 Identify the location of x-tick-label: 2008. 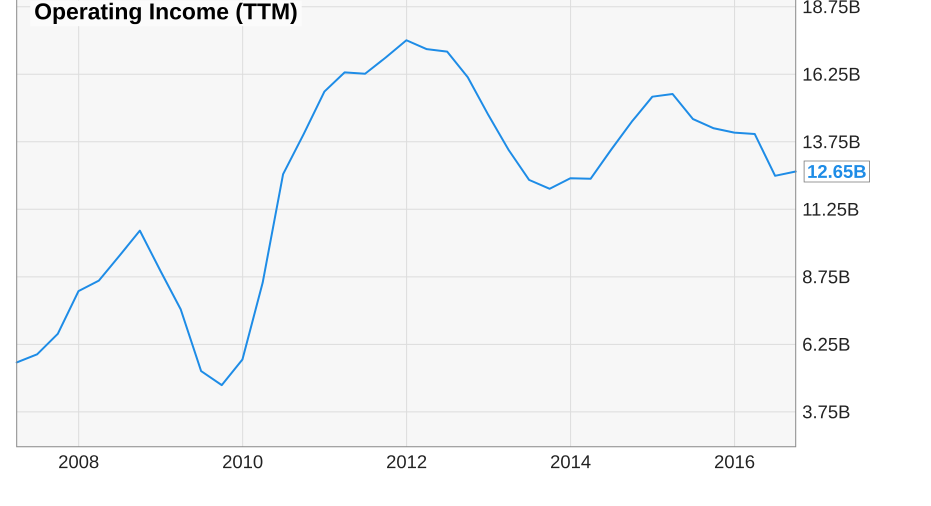
(78, 461).